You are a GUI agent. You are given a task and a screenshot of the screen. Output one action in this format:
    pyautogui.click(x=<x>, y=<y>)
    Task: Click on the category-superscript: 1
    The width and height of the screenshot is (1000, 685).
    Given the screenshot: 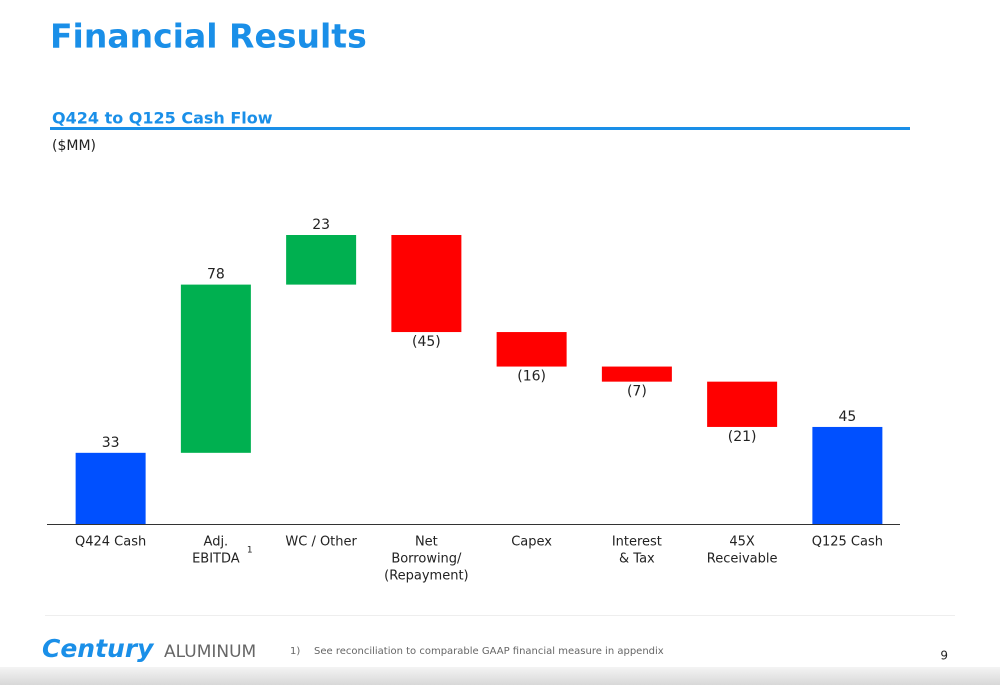 What is the action you would take?
    pyautogui.click(x=250, y=551)
    